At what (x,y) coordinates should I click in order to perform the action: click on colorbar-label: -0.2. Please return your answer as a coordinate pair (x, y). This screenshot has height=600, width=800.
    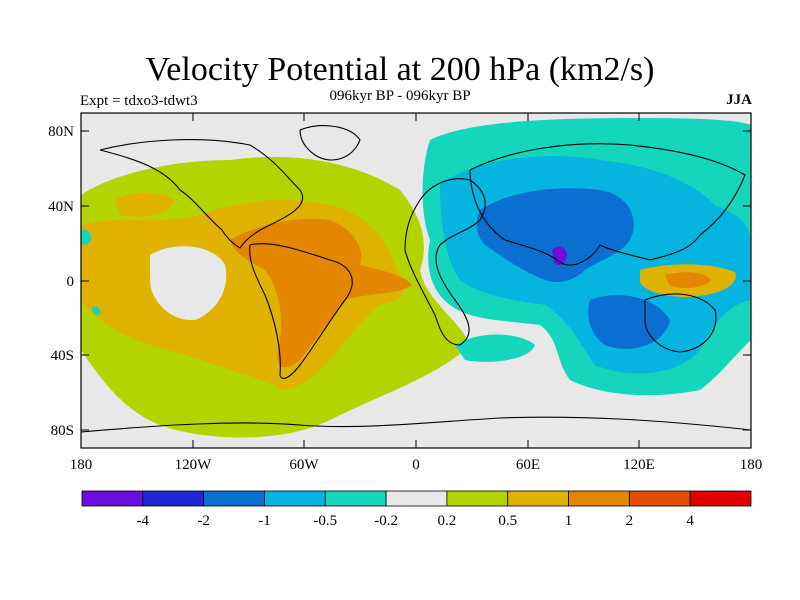
    Looking at the image, I should click on (386, 521).